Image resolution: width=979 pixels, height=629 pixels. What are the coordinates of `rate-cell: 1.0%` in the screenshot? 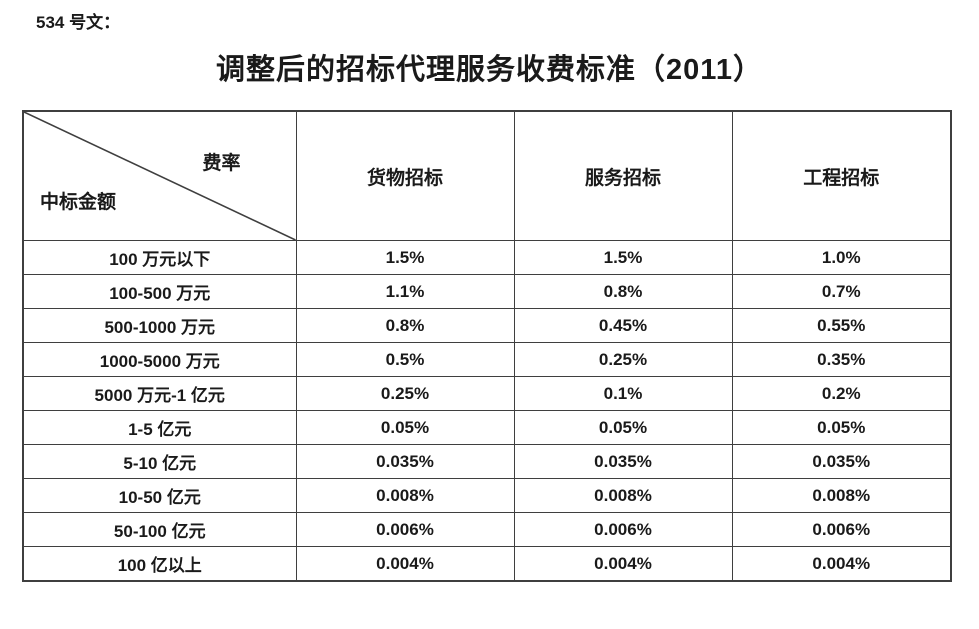 It's located at (841, 257).